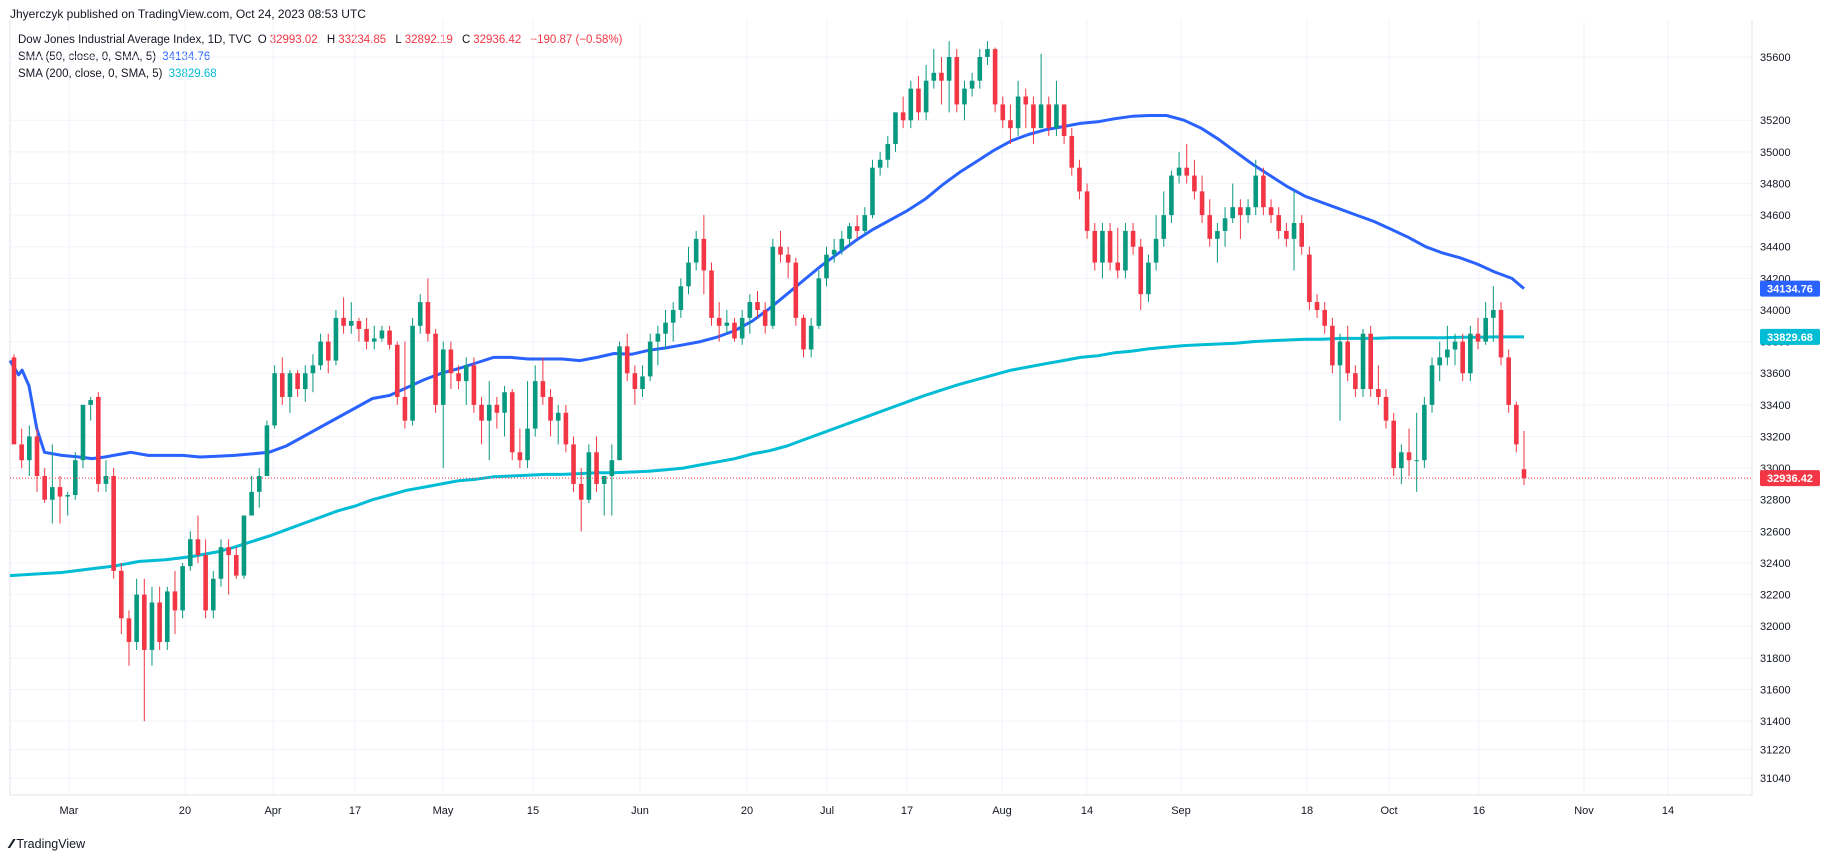 The width and height of the screenshot is (1835, 860). I want to click on legend-close-value: 32936.42, so click(497, 40).